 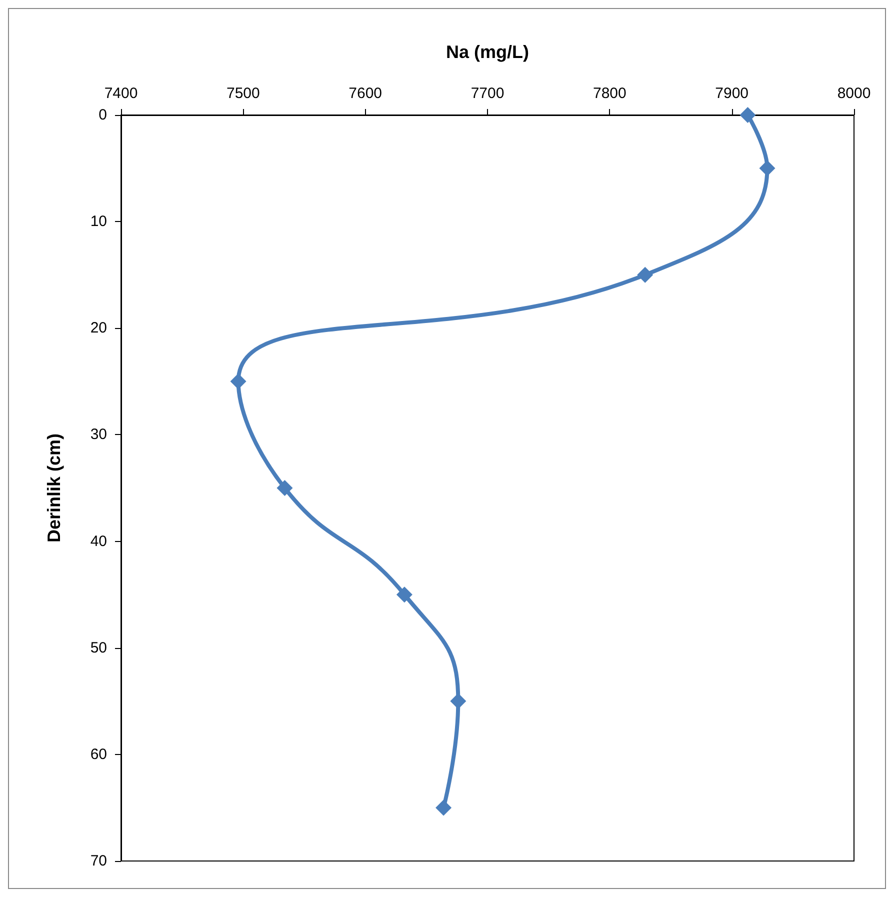 I want to click on y-tick-label: 0, so click(x=102, y=115).